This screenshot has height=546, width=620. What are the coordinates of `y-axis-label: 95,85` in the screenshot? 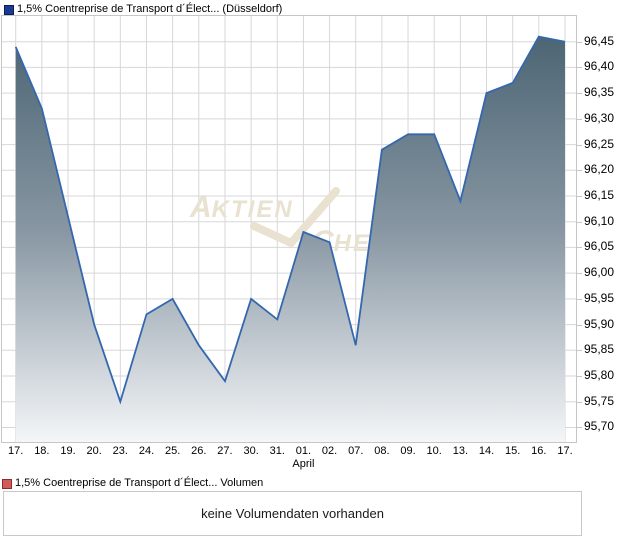 It's located at (599, 349).